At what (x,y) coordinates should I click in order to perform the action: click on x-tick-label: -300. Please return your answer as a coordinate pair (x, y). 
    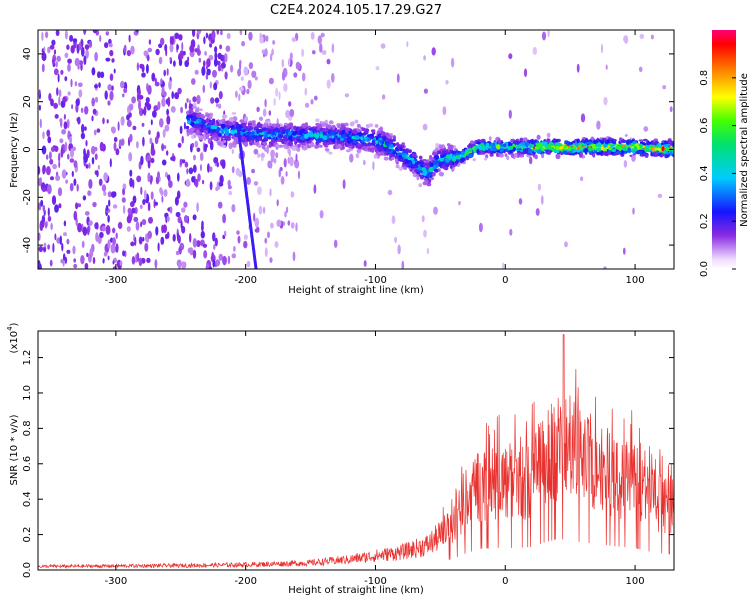
    Looking at the image, I should click on (116, 280).